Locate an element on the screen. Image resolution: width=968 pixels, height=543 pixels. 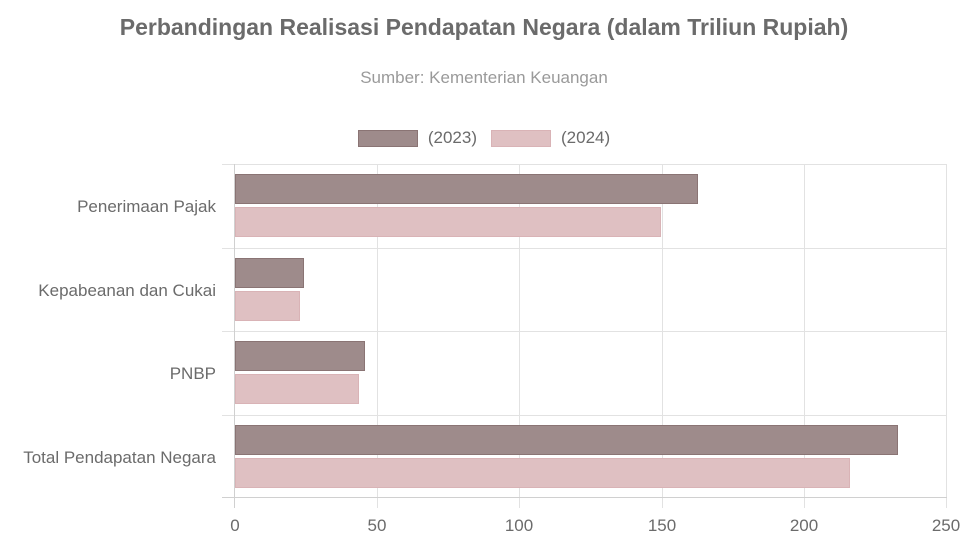
bar-penerimaan-pajak-2024 is located at coordinates (448, 222).